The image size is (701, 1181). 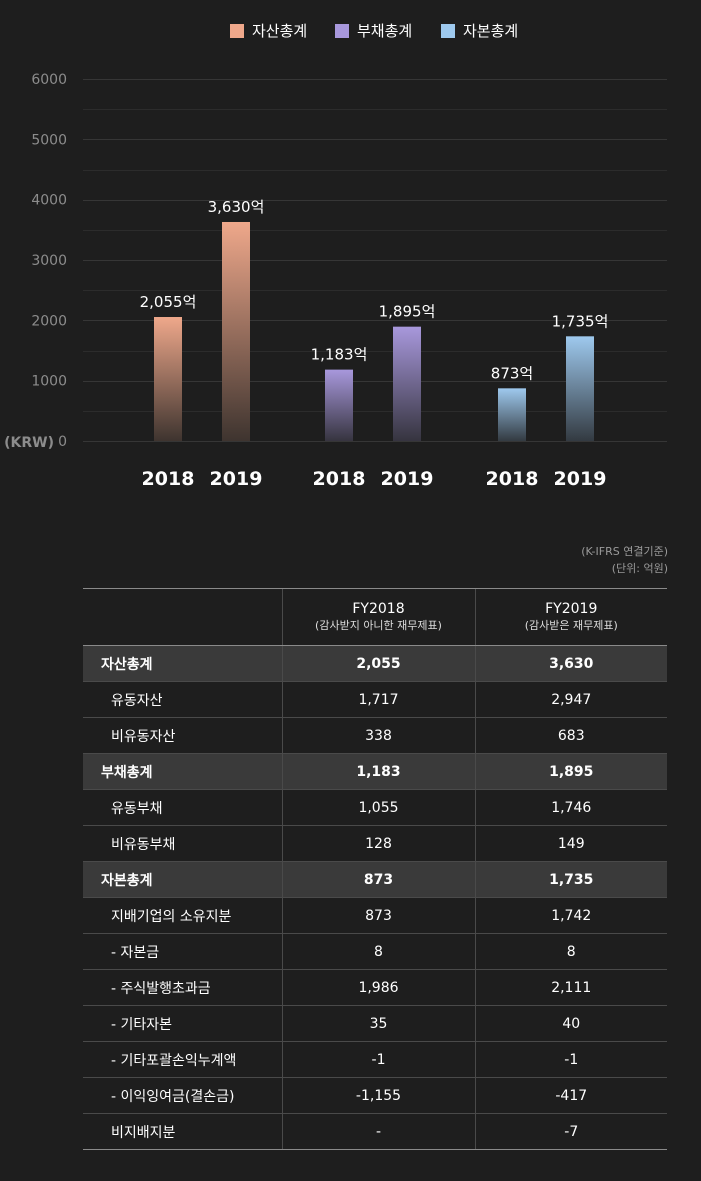 What do you see at coordinates (49, 80) in the screenshot?
I see `y-tick-label: 6000` at bounding box center [49, 80].